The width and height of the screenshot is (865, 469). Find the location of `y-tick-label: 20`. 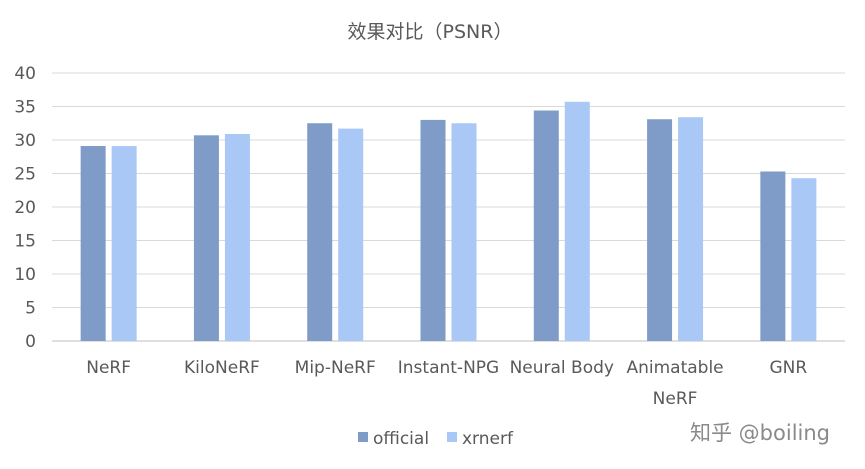

y-tick-label: 20 is located at coordinates (25, 208).